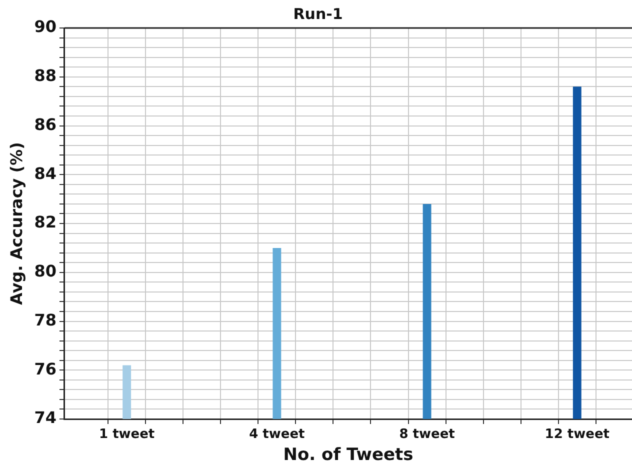 The image size is (632, 470). I want to click on y-tick-label: 76, so click(45, 368).